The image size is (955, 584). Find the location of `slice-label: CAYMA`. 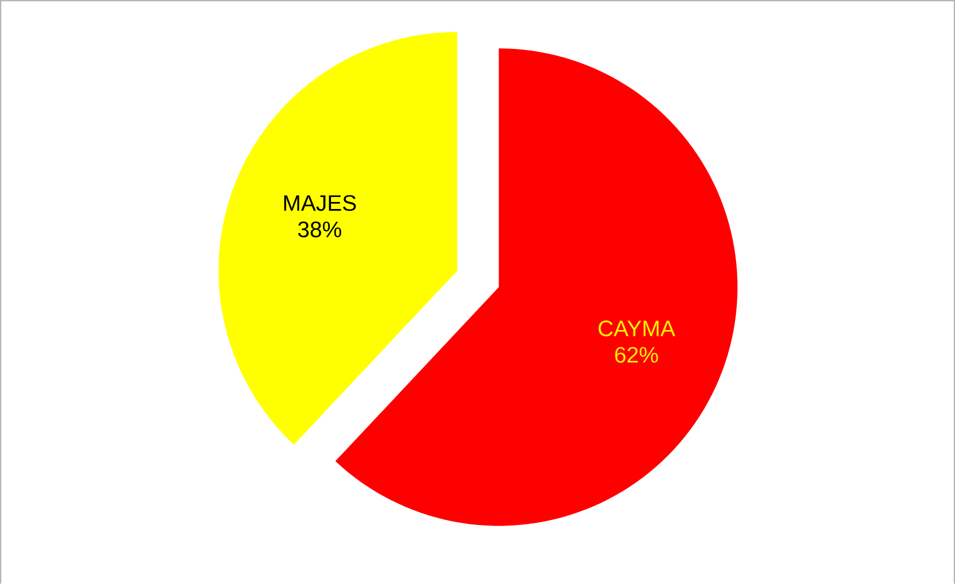

slice-label: CAYMA is located at coordinates (637, 328).